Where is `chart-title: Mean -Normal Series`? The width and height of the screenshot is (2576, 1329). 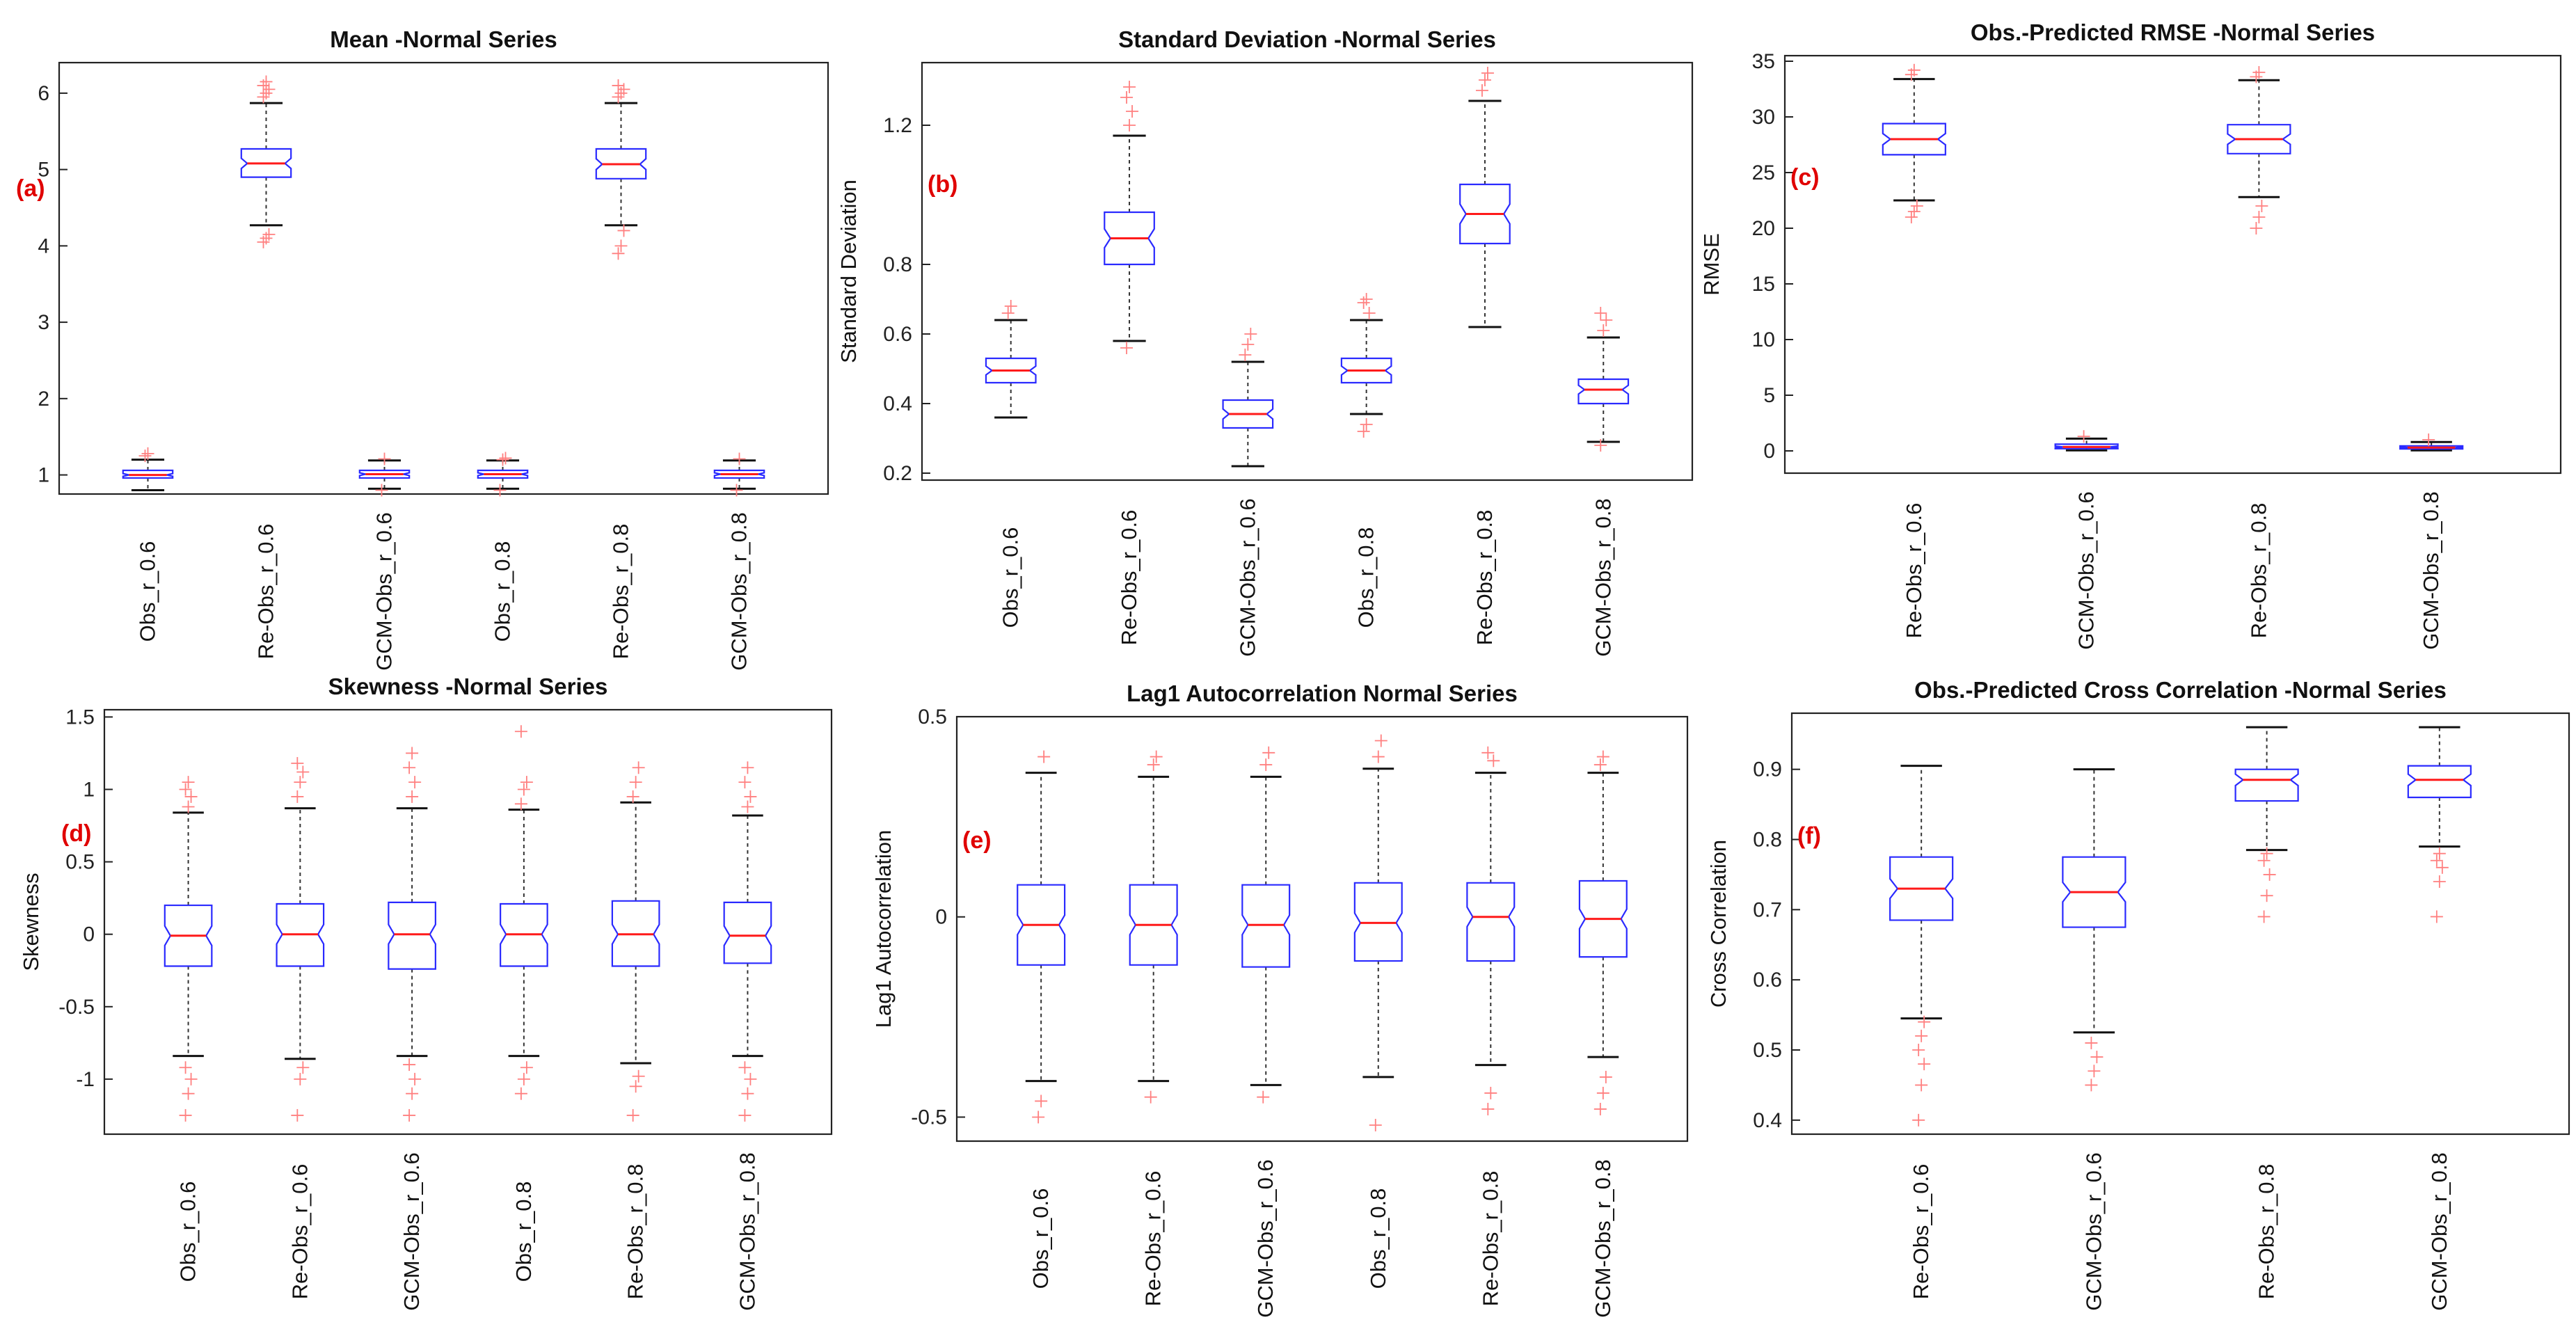
chart-title: Mean -Normal Series is located at coordinates (443, 39).